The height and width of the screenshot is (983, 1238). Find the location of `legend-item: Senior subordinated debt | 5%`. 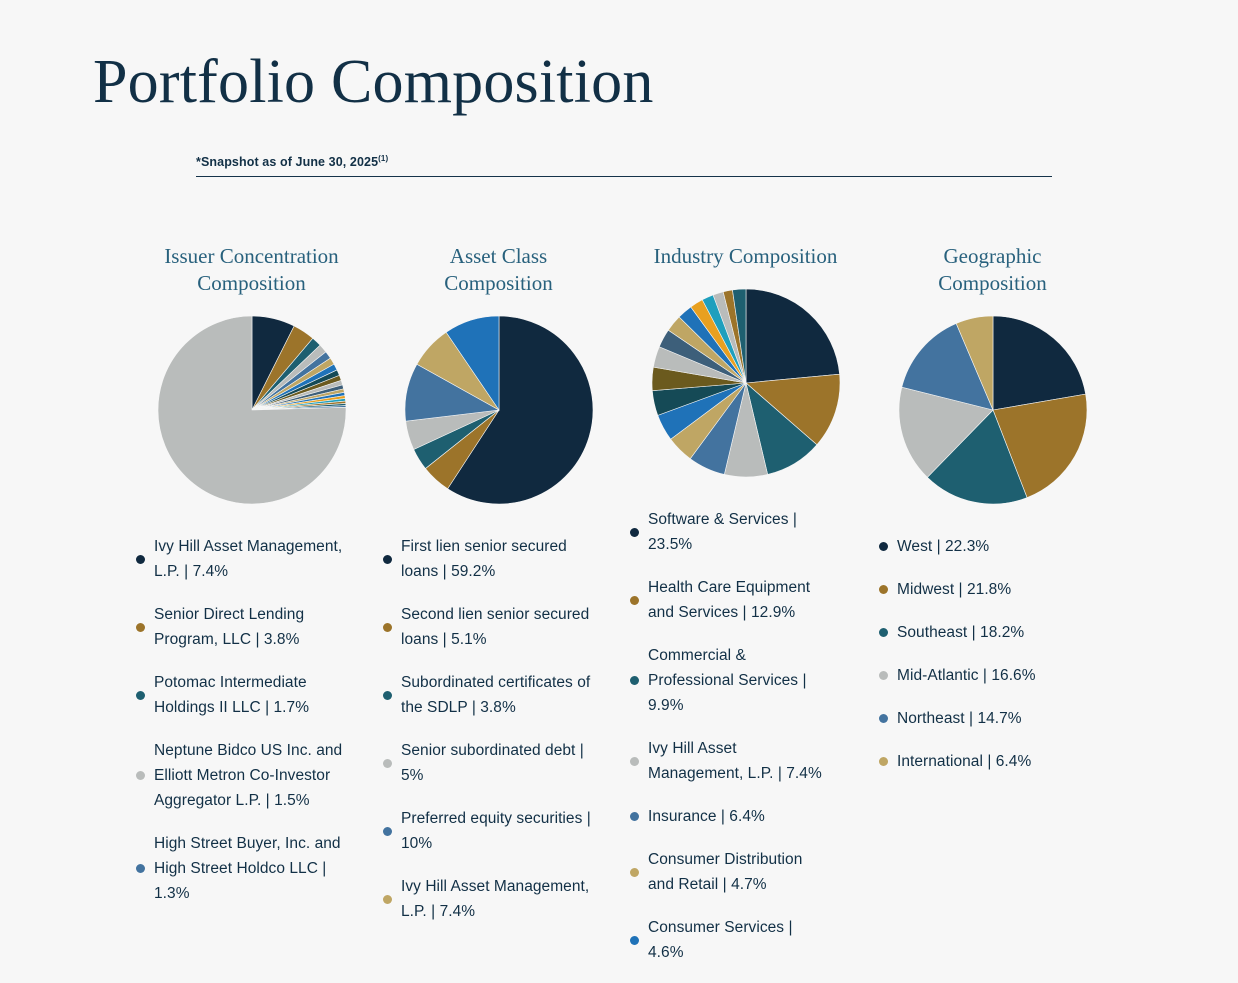

legend-item: Senior subordinated debt | 5% is located at coordinates (491, 763).